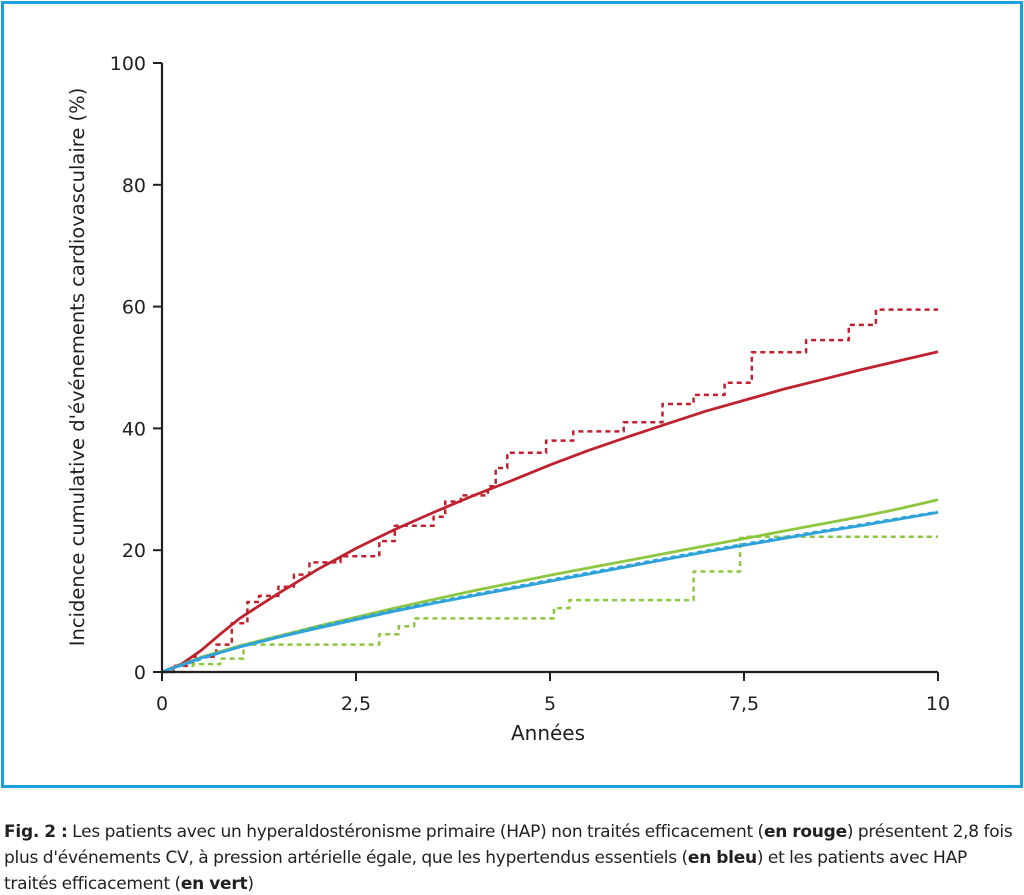  I want to click on series-green-dashed, so click(550, 604).